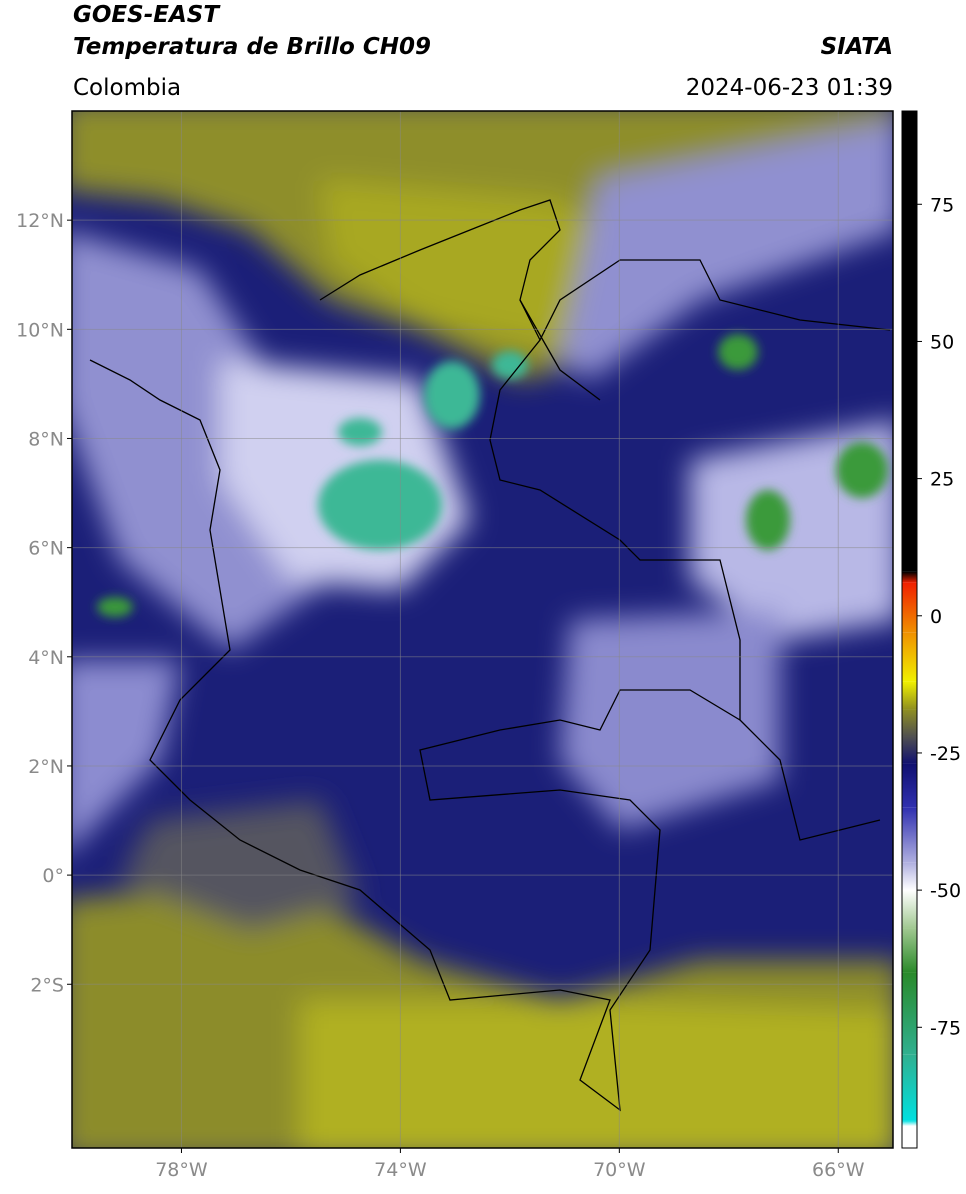 The height and width of the screenshot is (1194, 966). Describe the element at coordinates (789, 88) in the screenshot. I see `datetime-label: 2024-06-23 01:39` at that location.